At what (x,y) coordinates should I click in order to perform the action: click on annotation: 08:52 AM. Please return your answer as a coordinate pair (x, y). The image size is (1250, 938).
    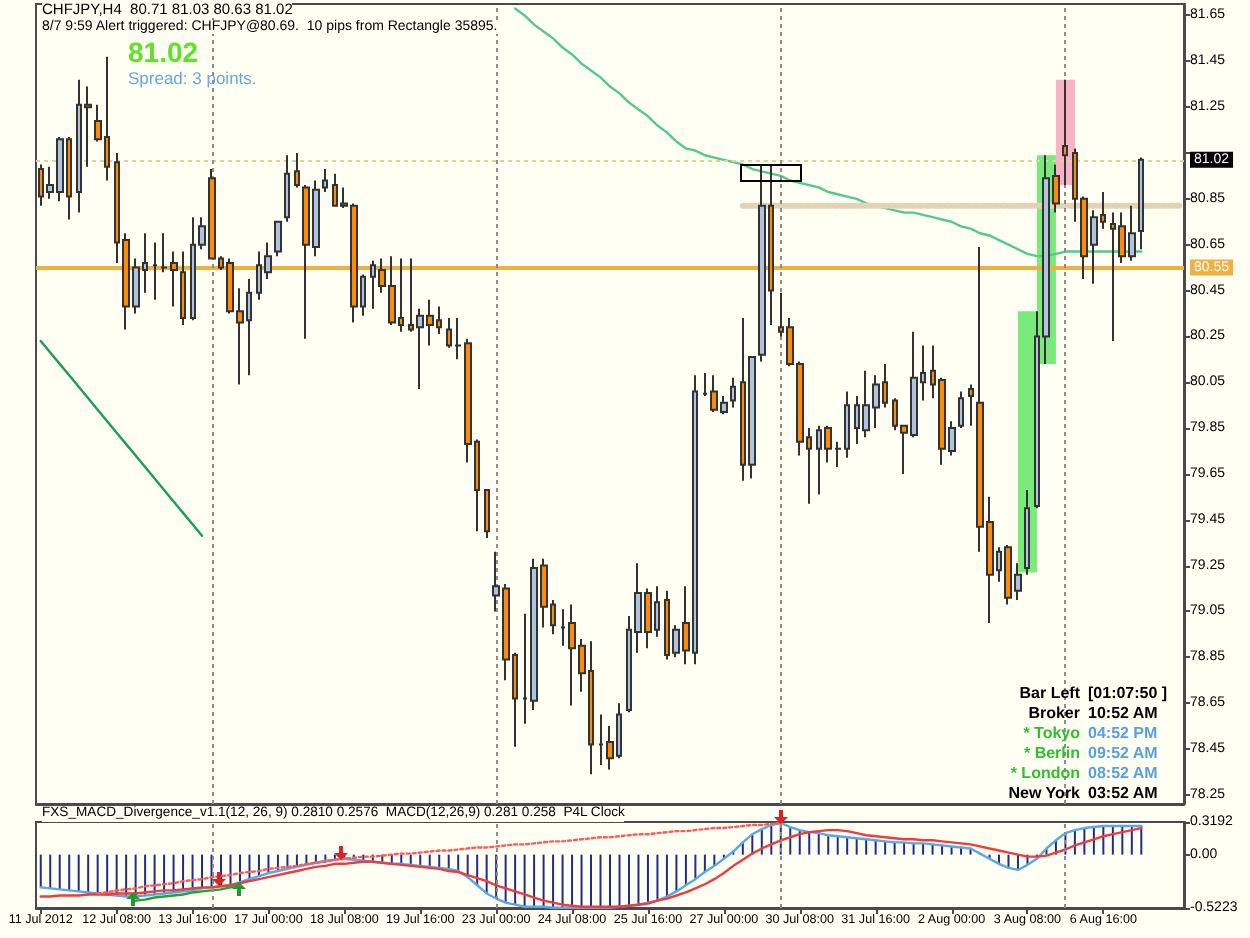
    Looking at the image, I should click on (1123, 773).